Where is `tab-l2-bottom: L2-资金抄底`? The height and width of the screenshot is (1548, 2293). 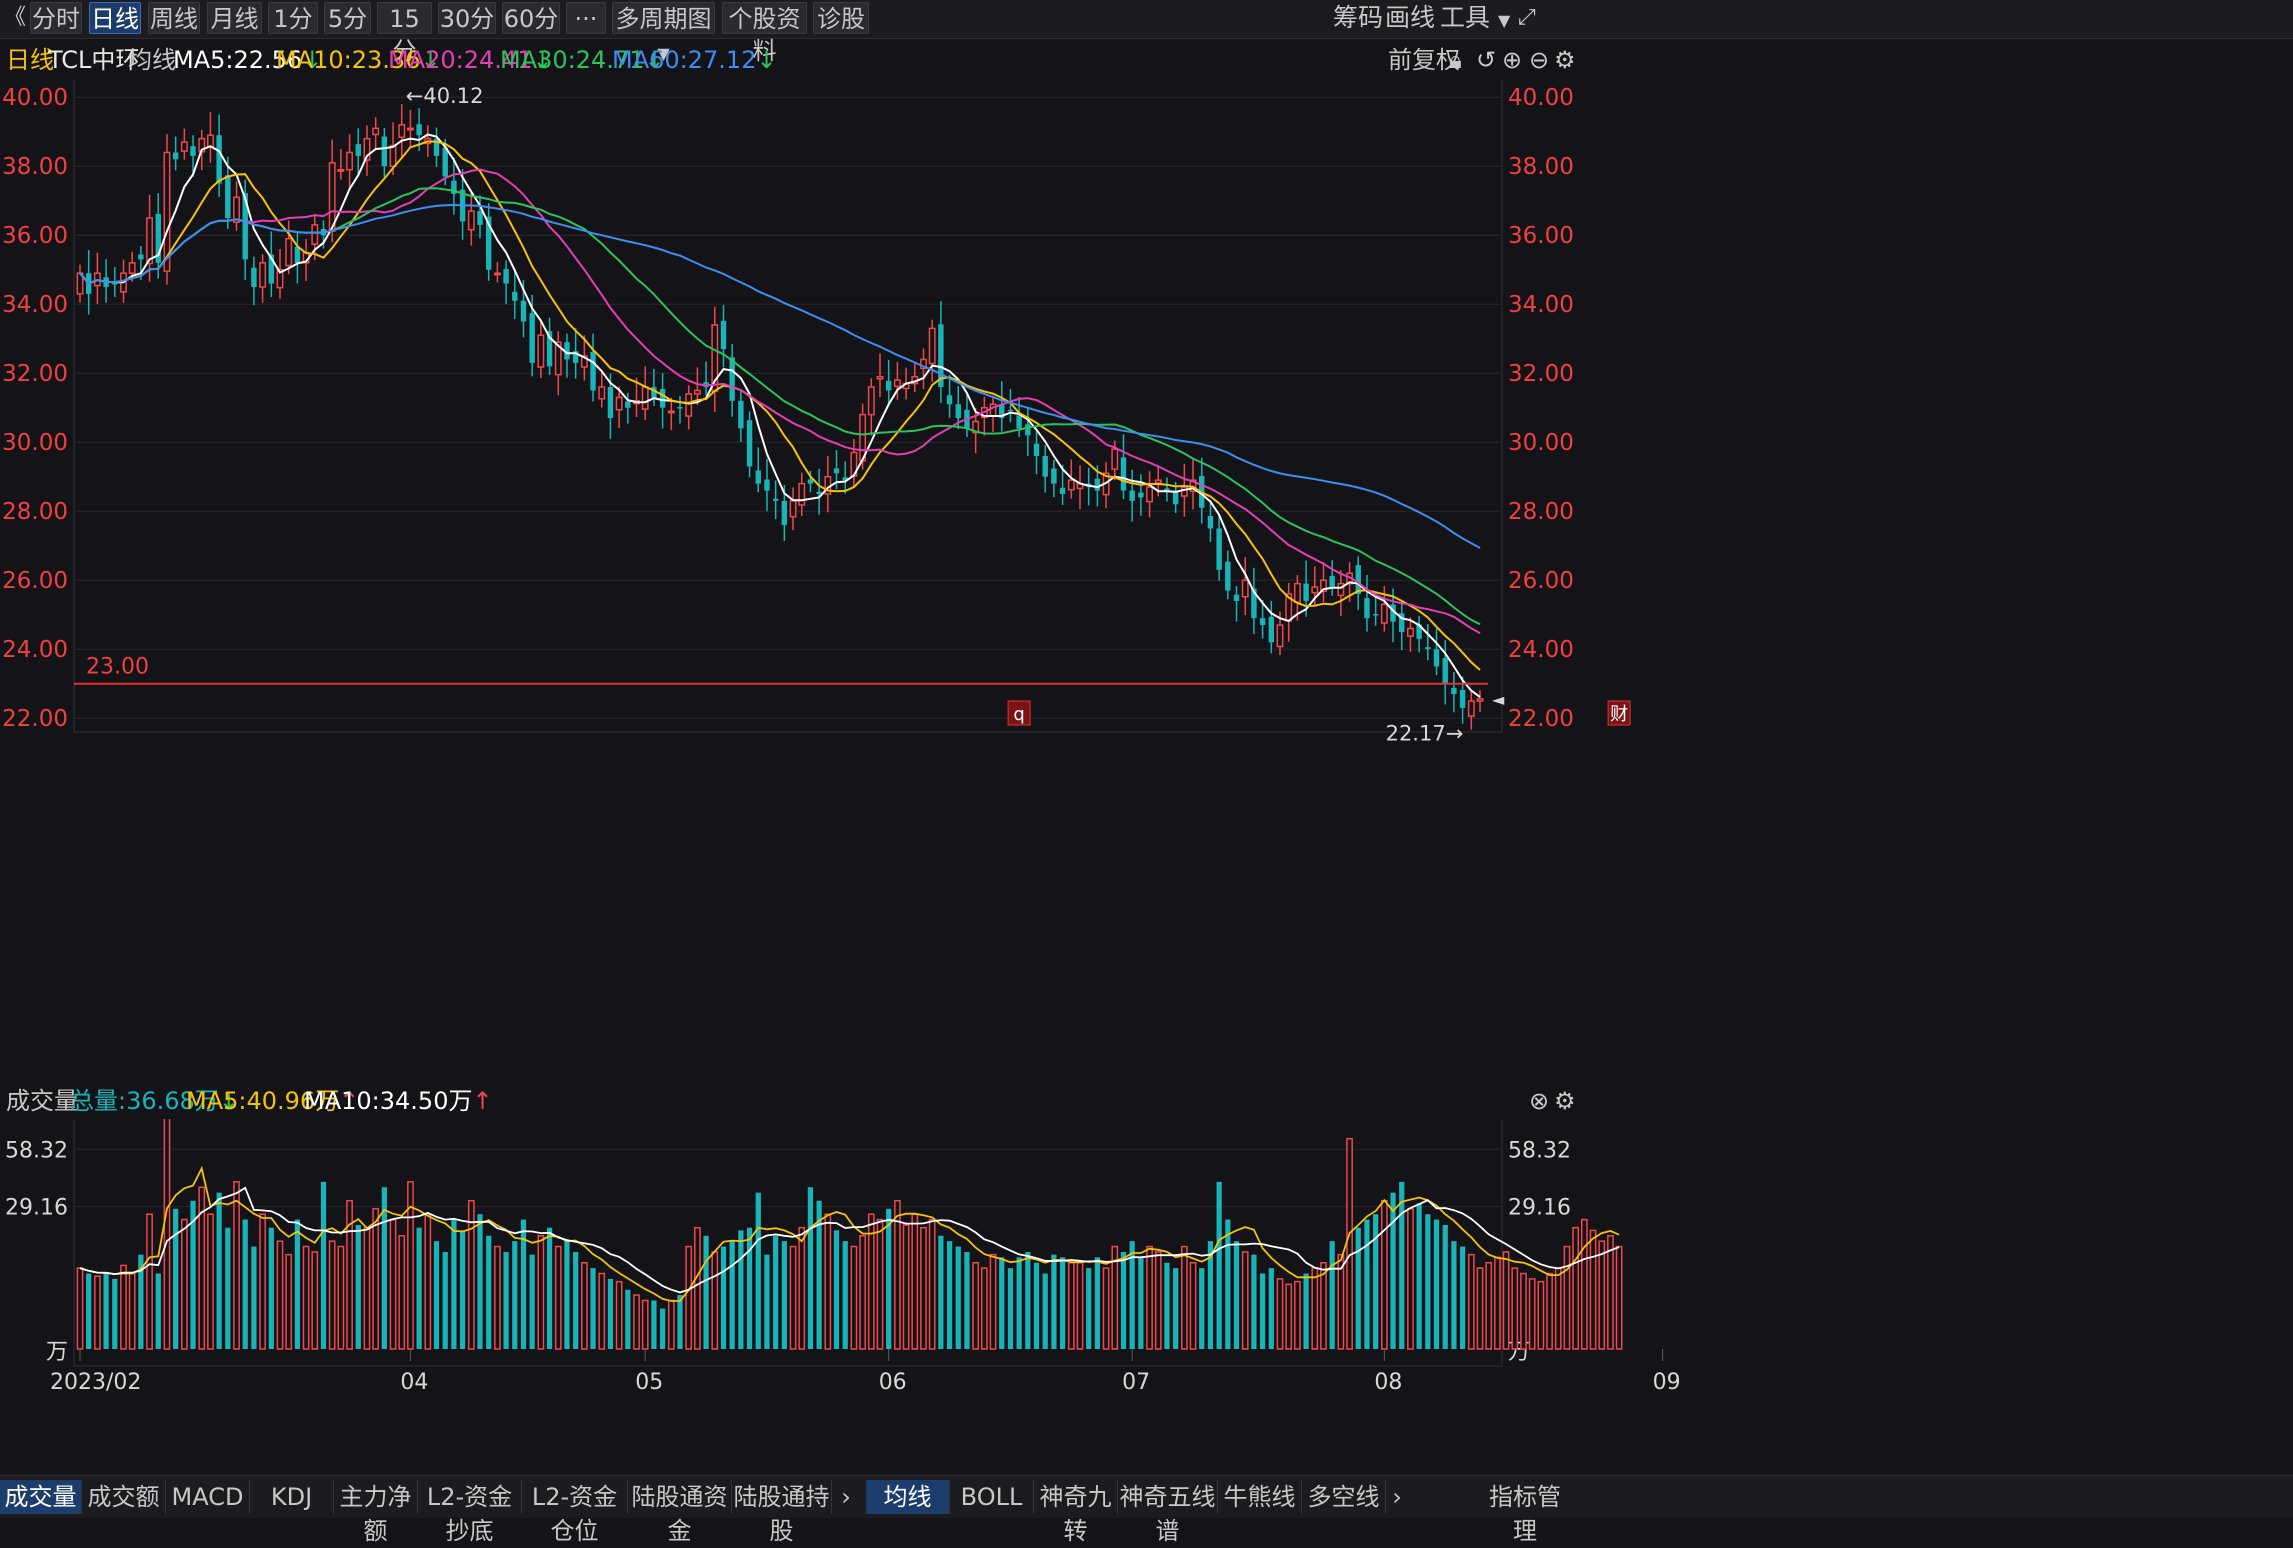 tab-l2-bottom: L2-资金抄底 is located at coordinates (470, 1512).